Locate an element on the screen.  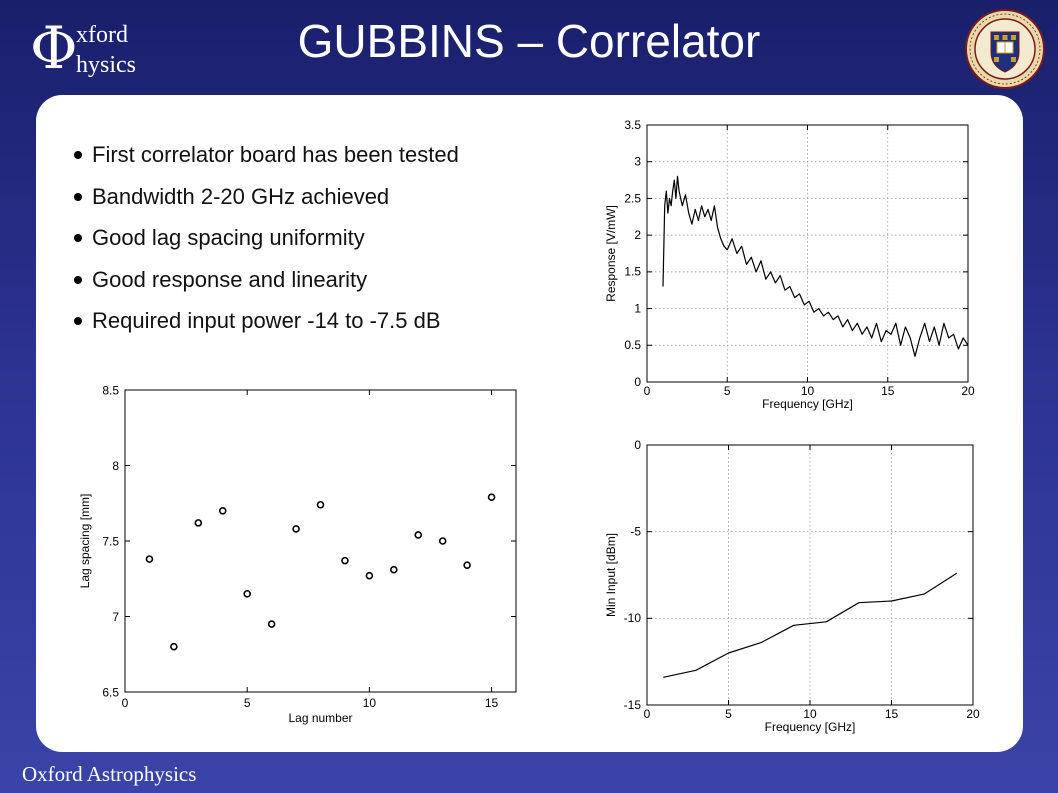
y-tick-label: -15 is located at coordinates (633, 705).